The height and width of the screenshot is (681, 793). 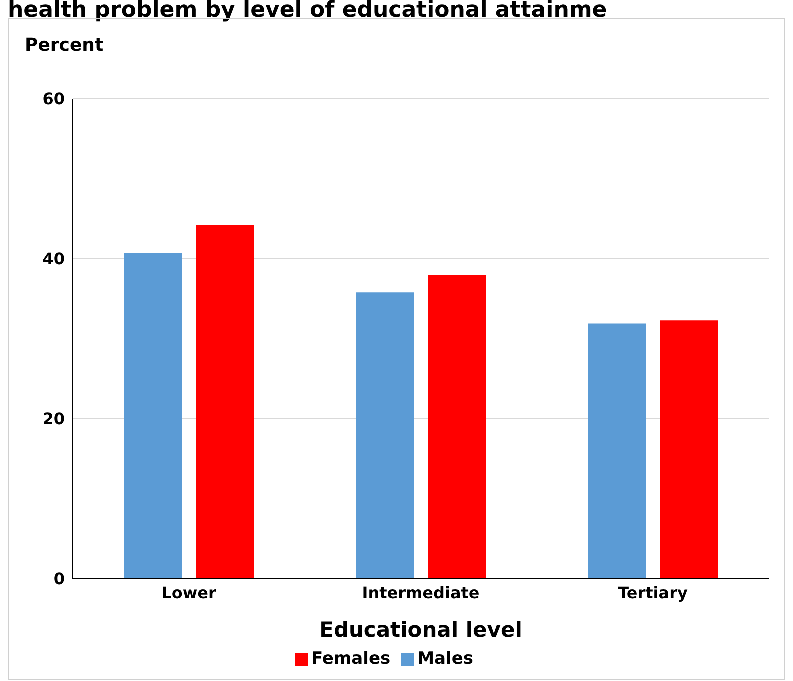 I want to click on legend-label: Males, so click(x=446, y=659).